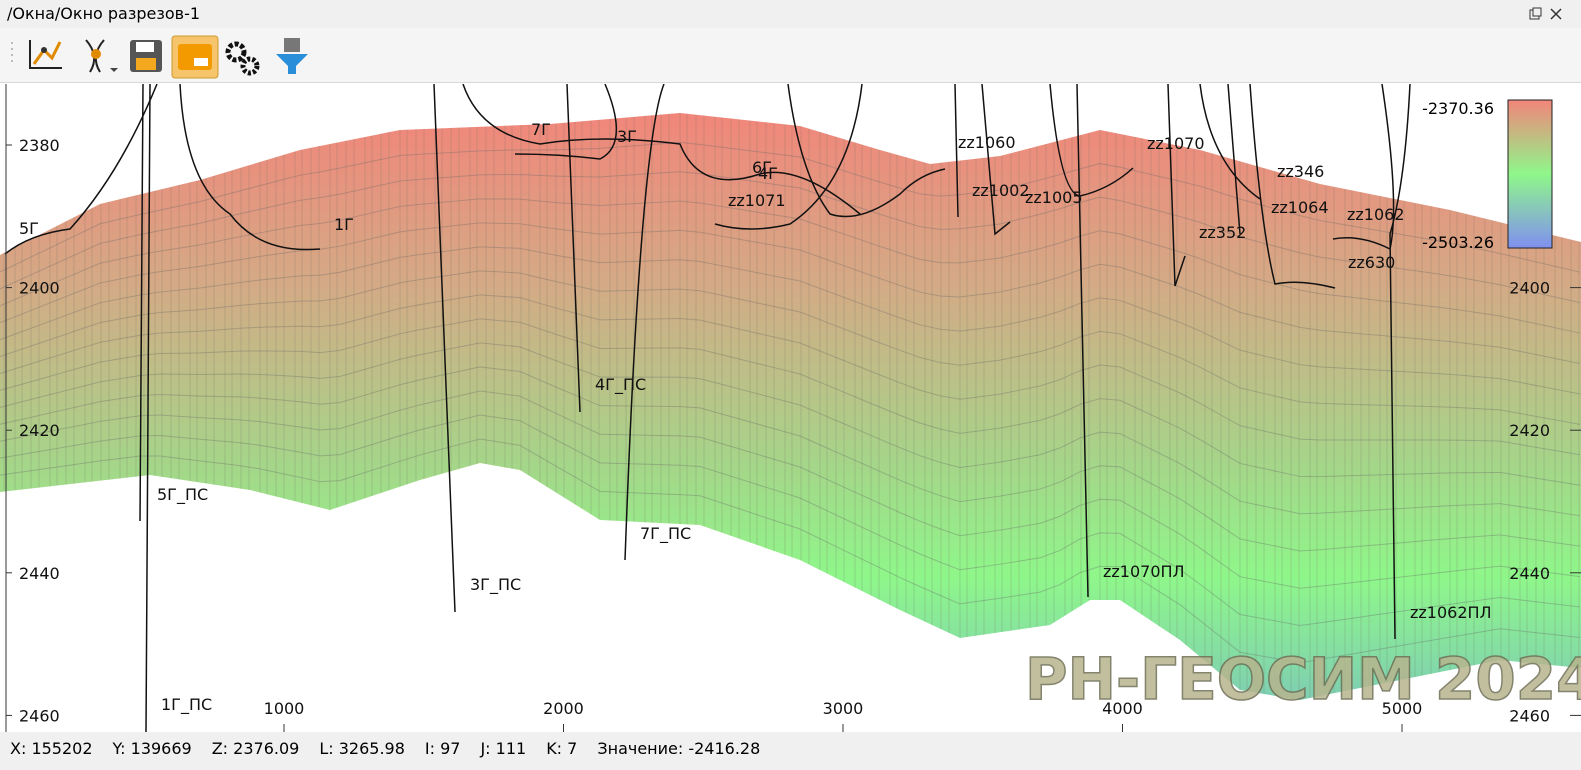 This screenshot has width=1581, height=770. What do you see at coordinates (292, 56) in the screenshot?
I see `filter-button` at bounding box center [292, 56].